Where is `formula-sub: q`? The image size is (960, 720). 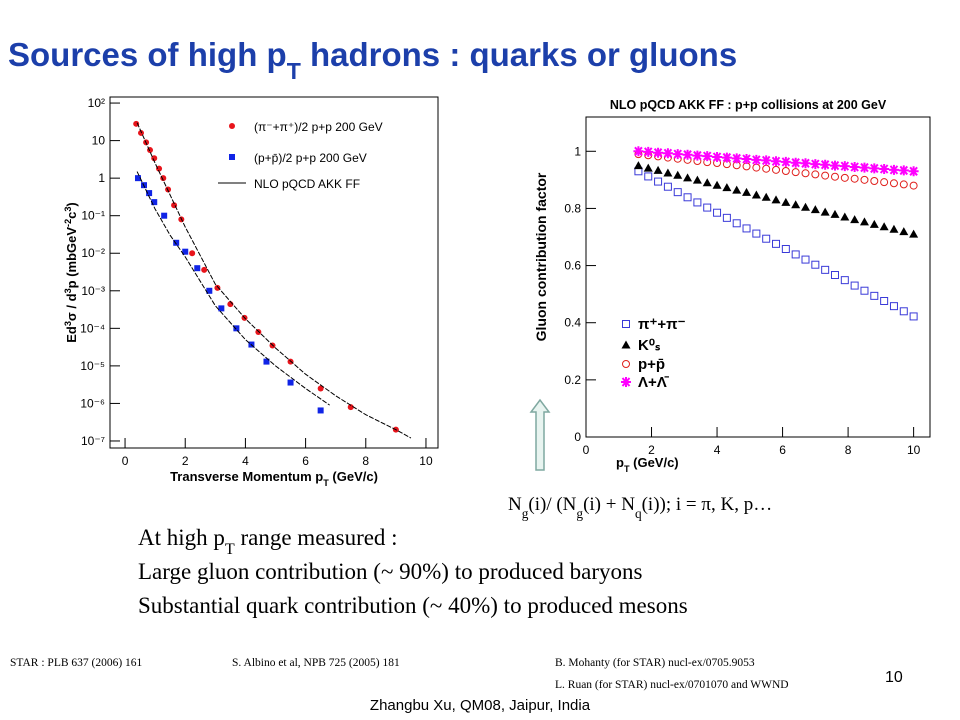 formula-sub: q is located at coordinates (638, 513).